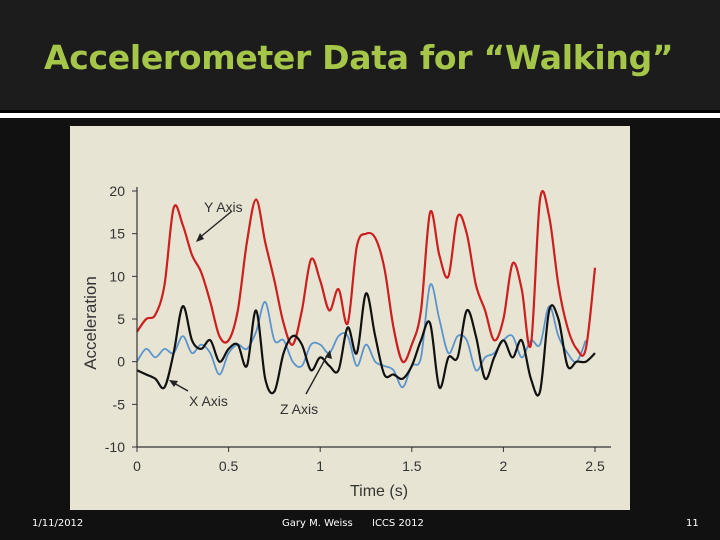  Describe the element at coordinates (137, 466) in the screenshot. I see `x-tick-label: 0` at that location.